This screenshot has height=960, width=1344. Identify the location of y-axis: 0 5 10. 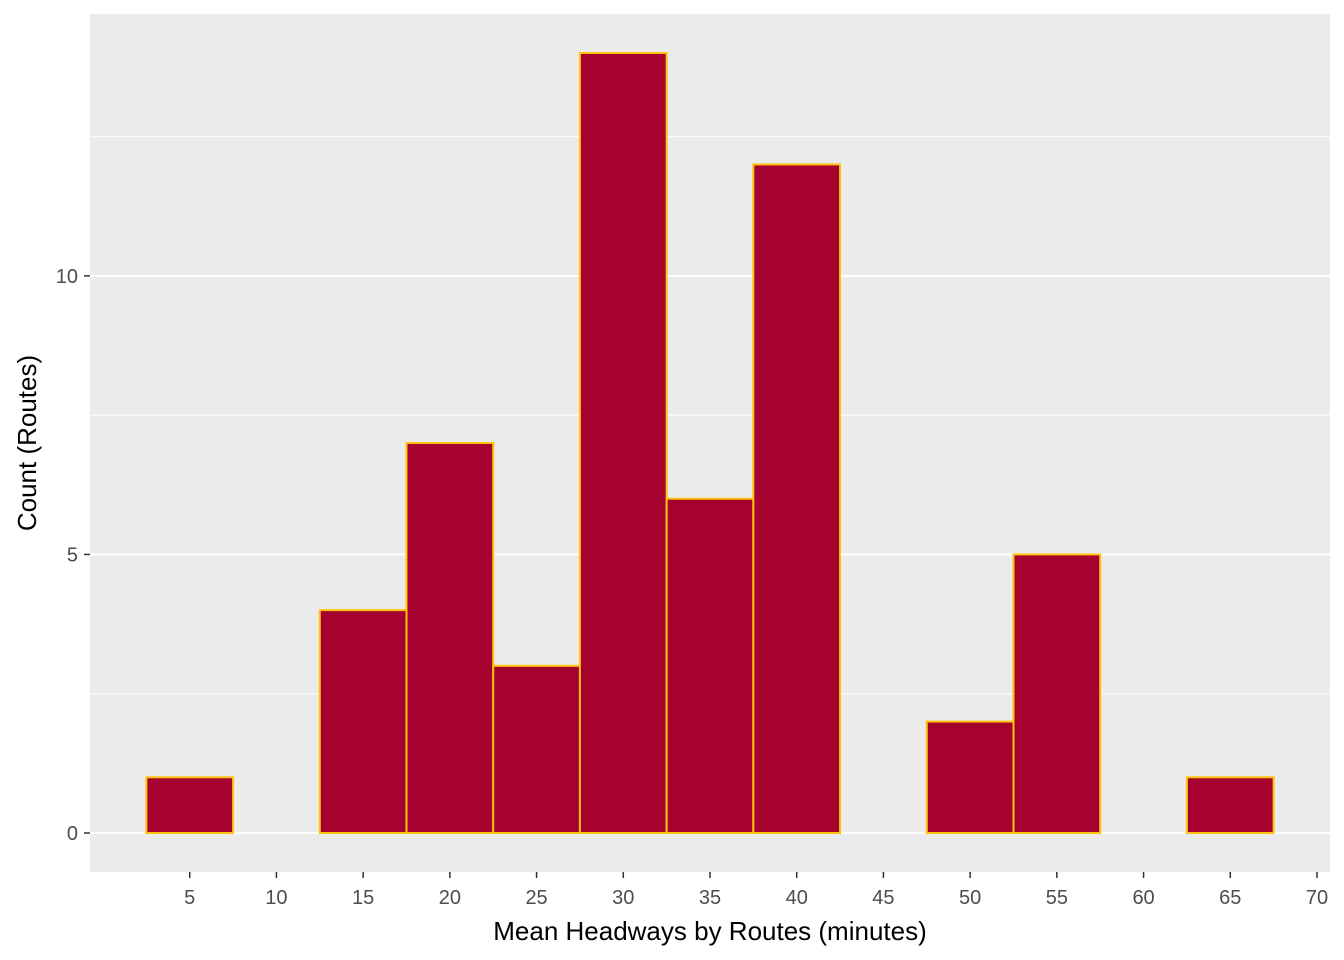
(73, 555).